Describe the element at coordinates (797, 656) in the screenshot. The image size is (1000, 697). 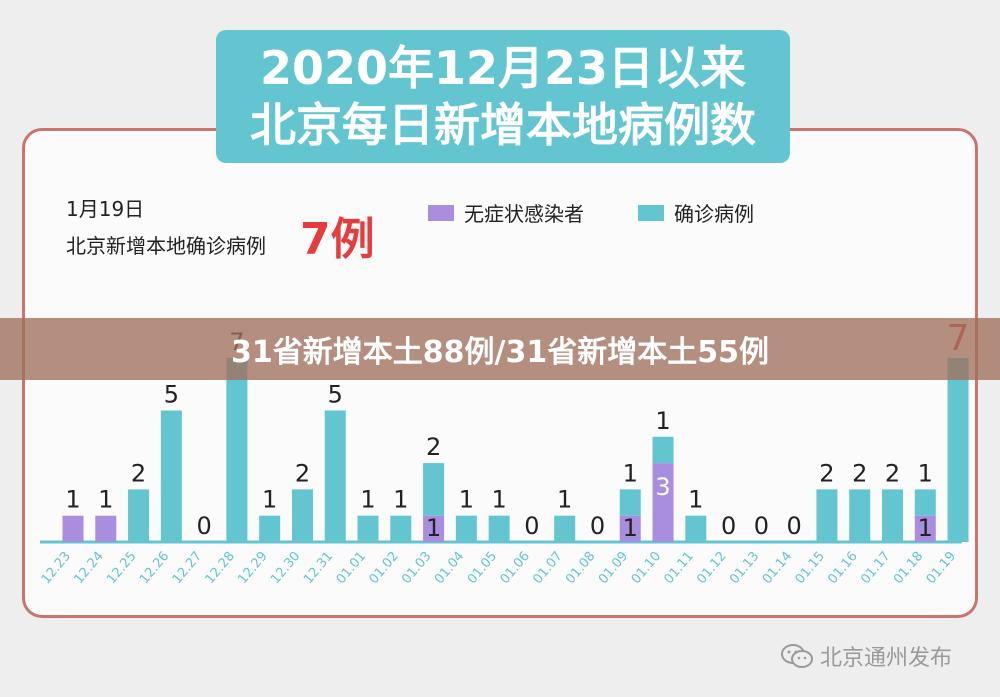
I see `wechat-icon` at that location.